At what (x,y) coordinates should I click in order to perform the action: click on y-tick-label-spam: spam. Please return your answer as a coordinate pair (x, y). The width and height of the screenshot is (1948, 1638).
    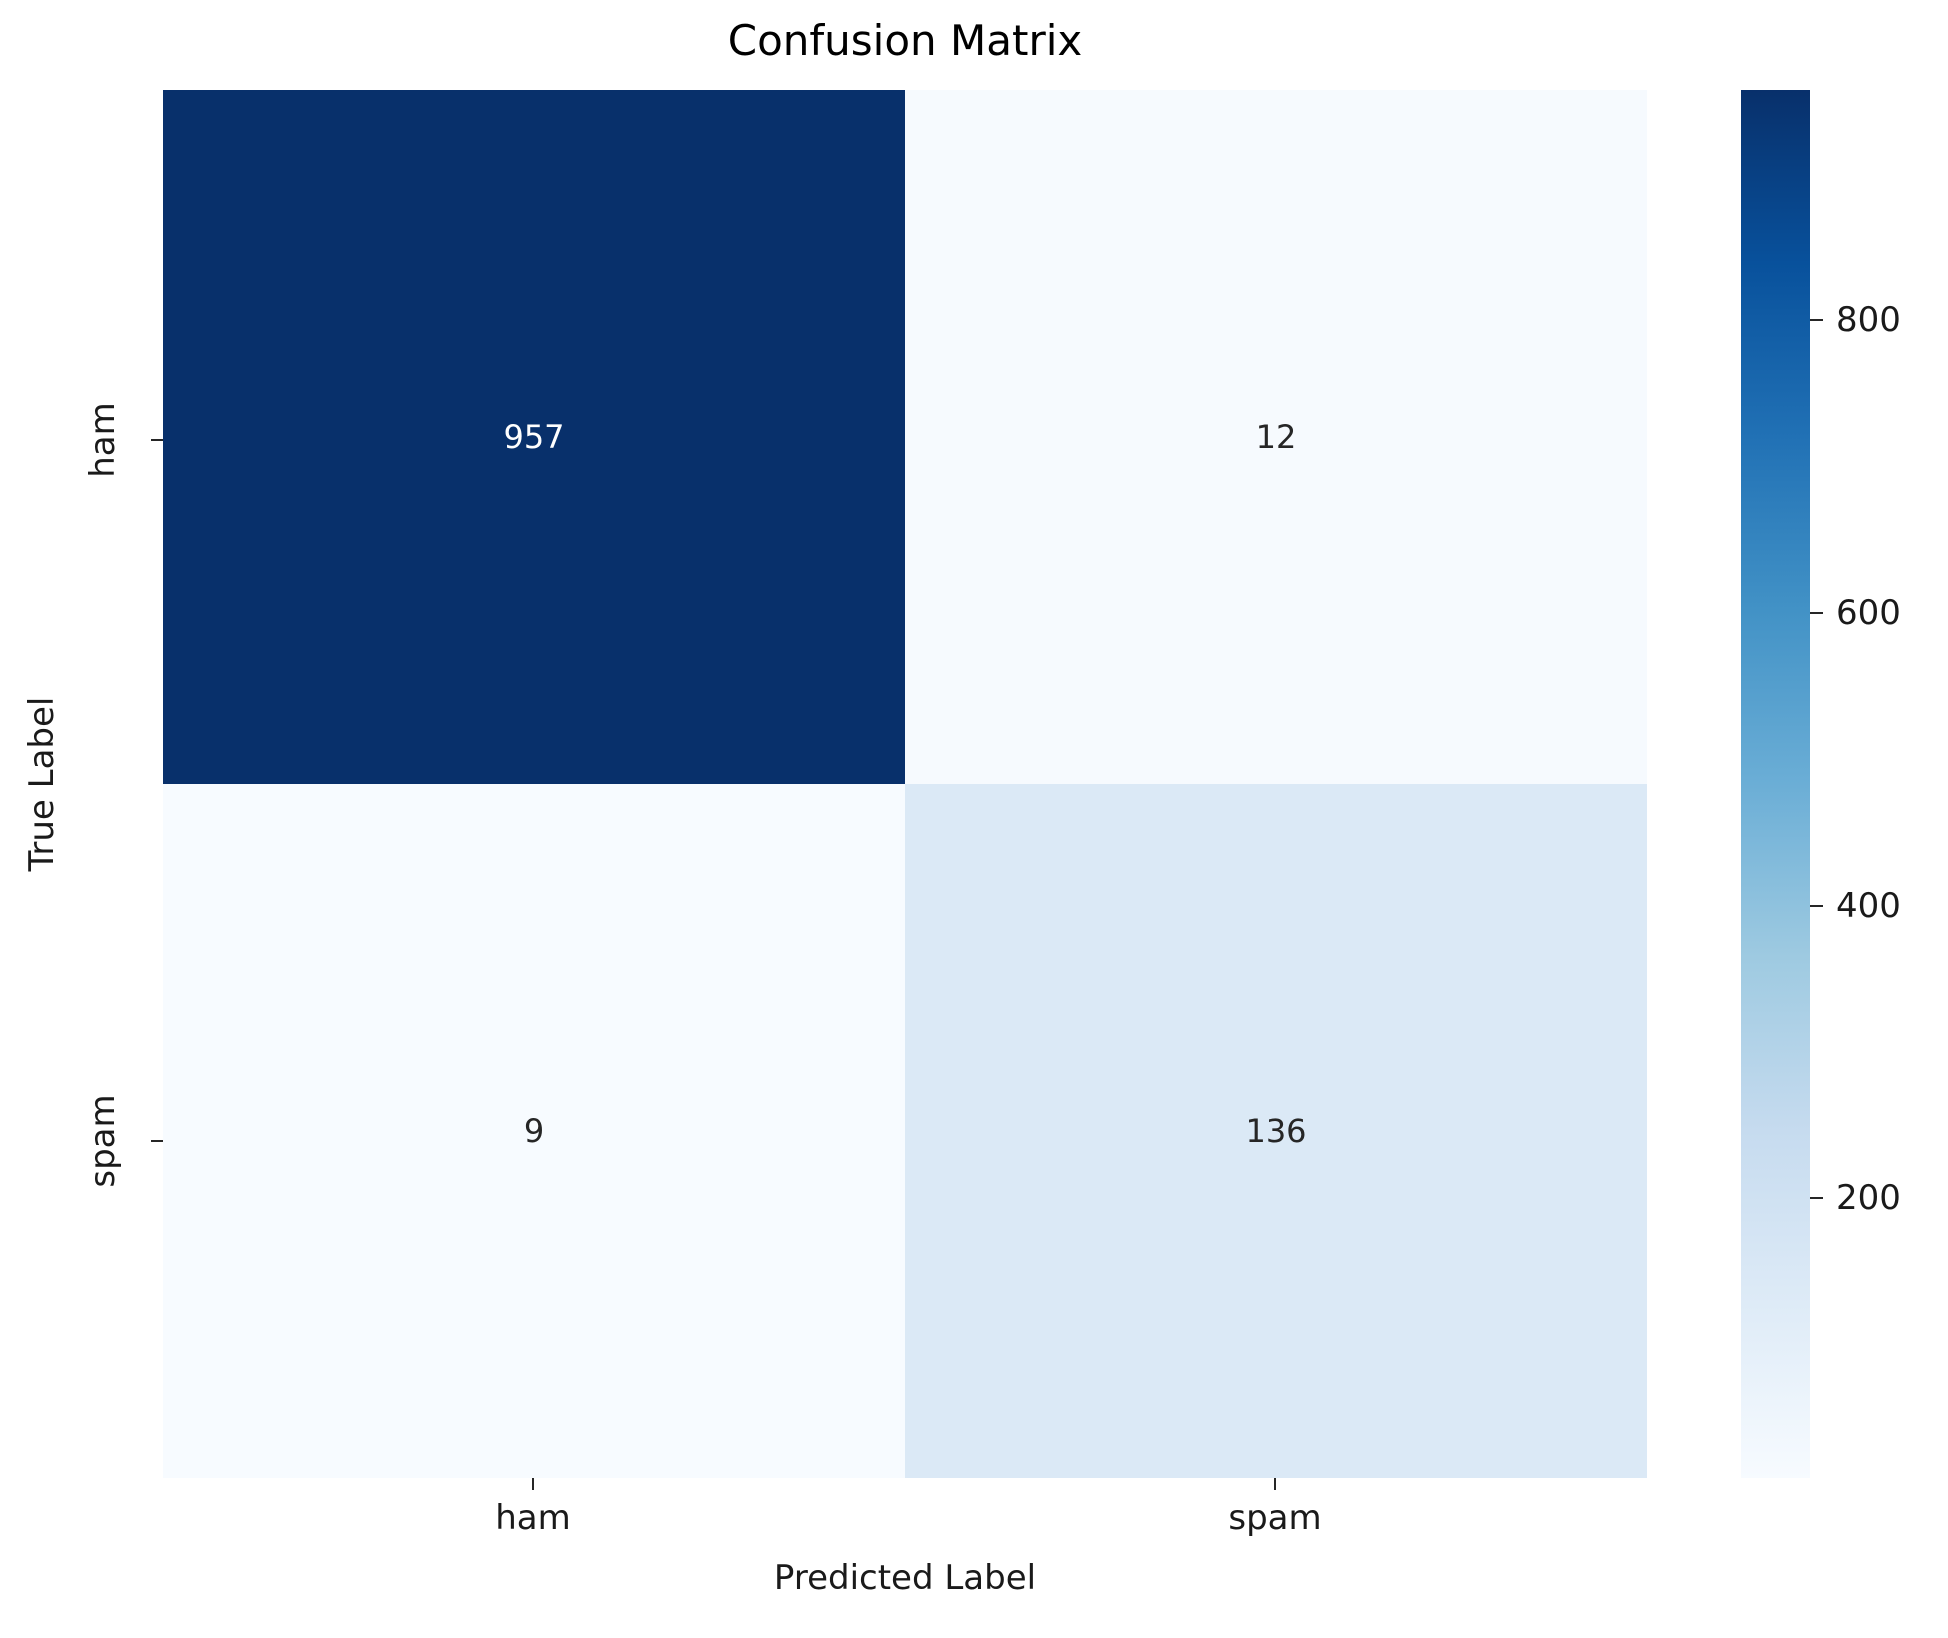
    Looking at the image, I should click on (103, 1141).